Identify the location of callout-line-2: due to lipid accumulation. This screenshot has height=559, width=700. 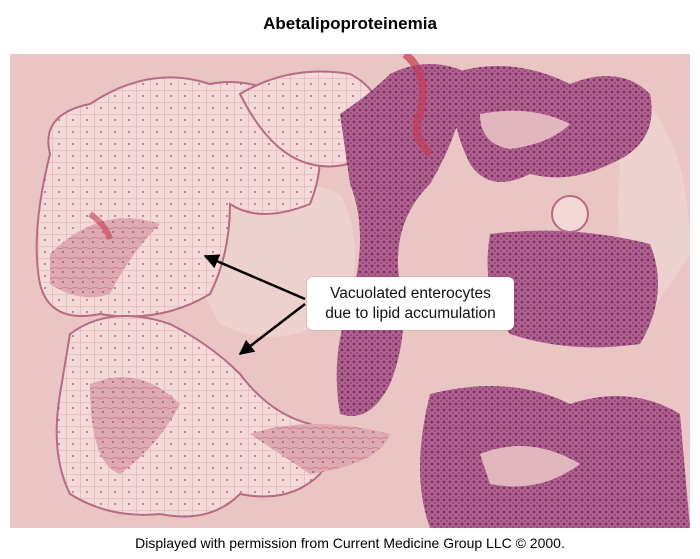
(410, 313).